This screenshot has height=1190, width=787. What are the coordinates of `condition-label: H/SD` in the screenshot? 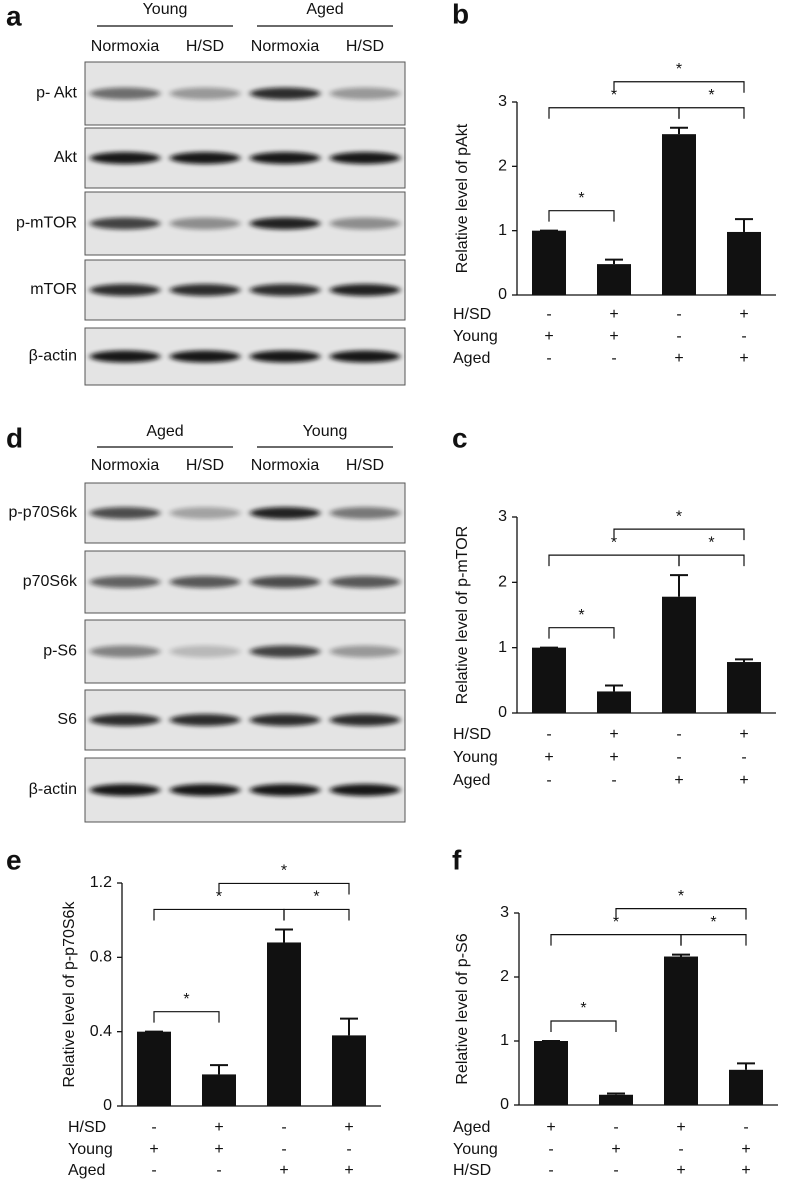 It's located at (87, 1127).